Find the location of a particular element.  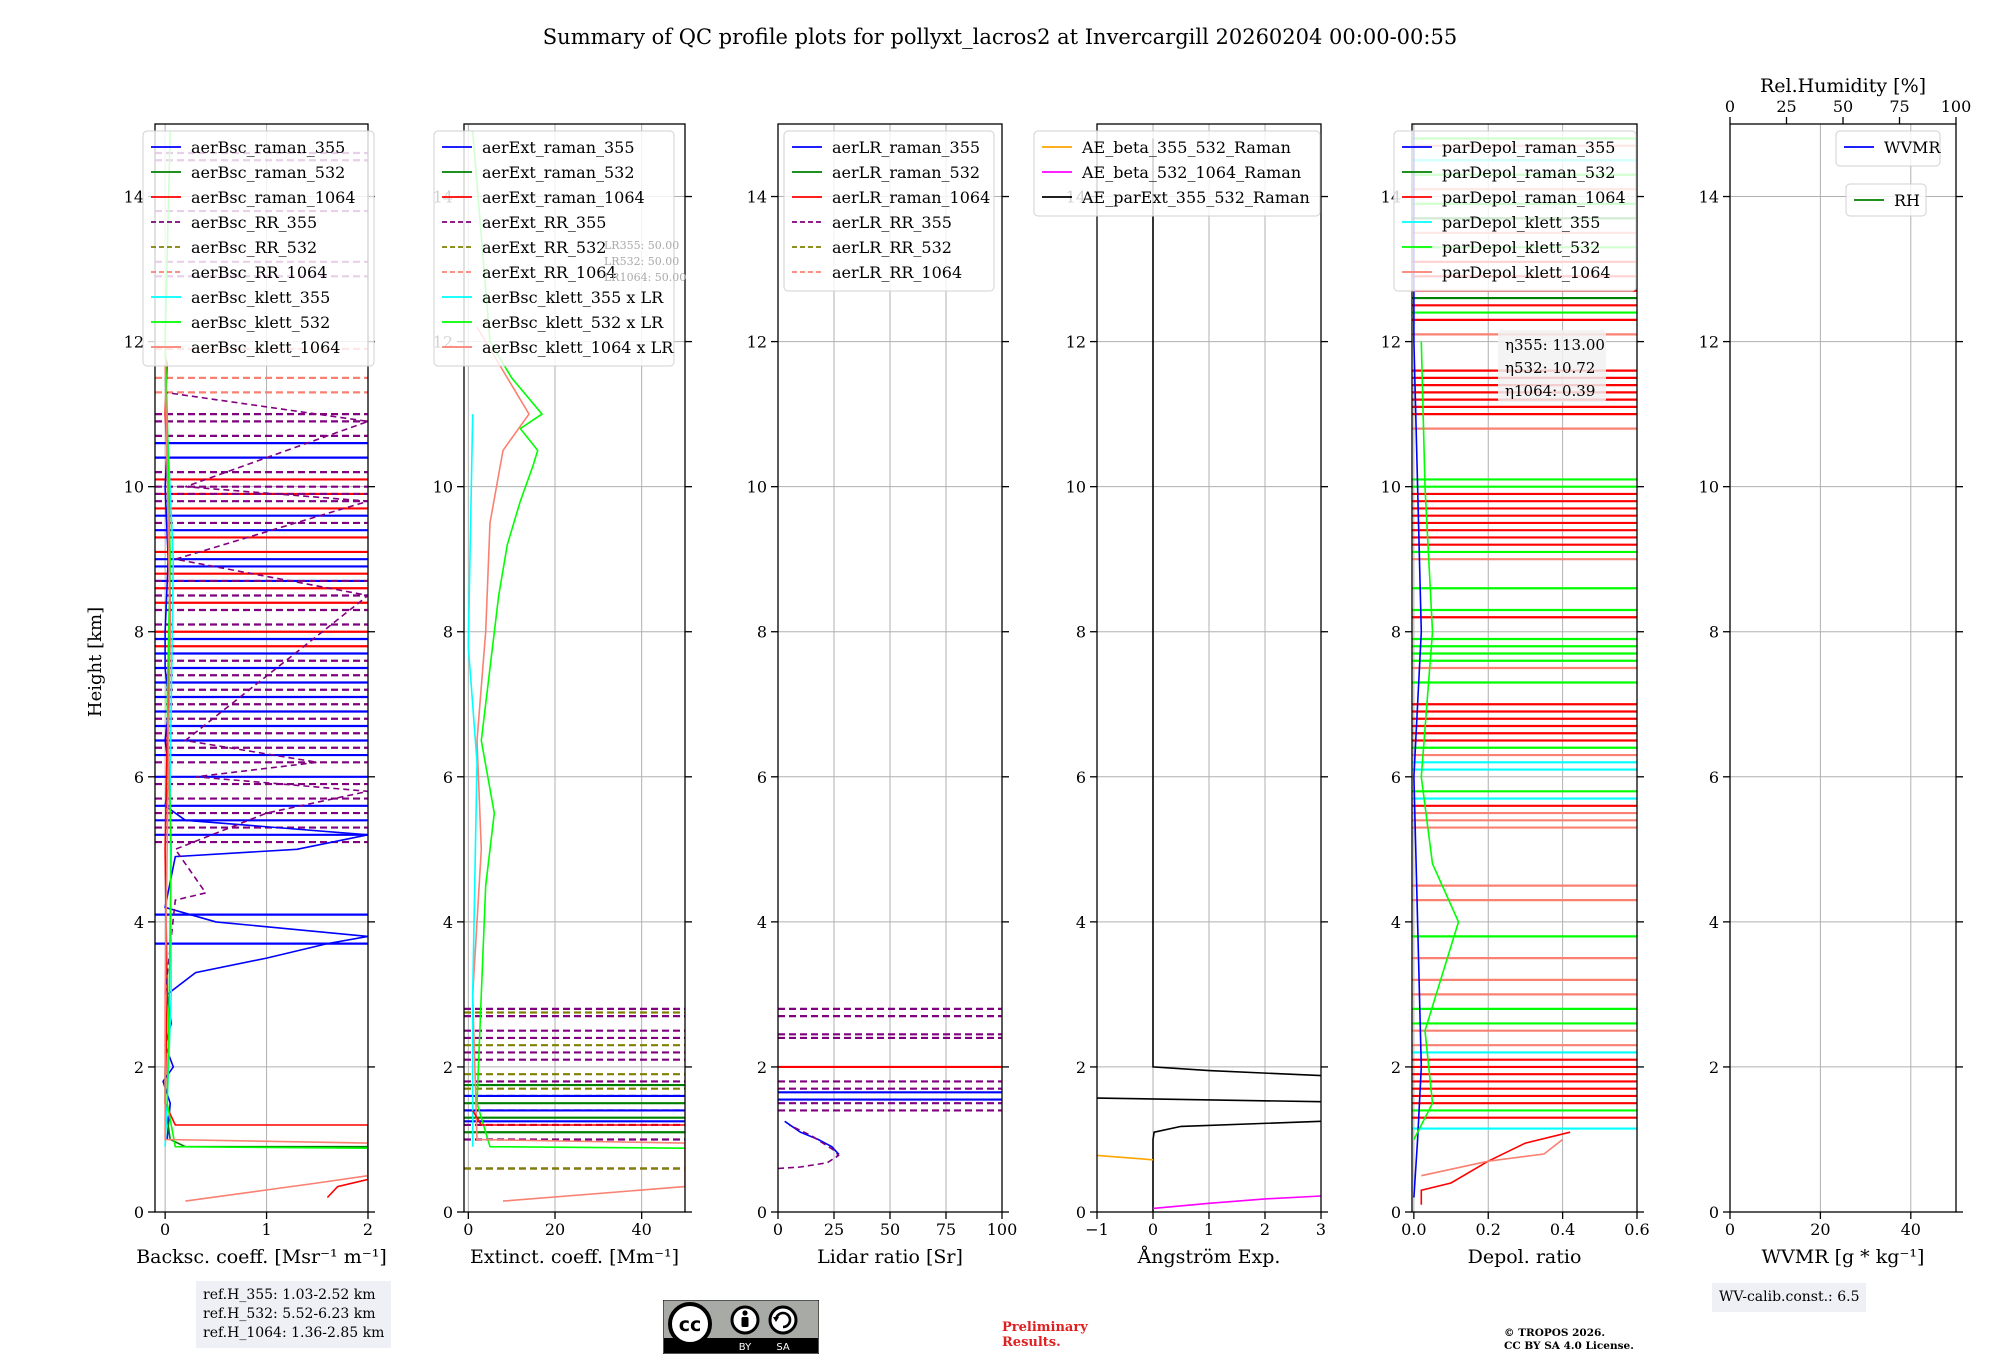

copyright-notice: © TROPOS 2026. CC BY SA 4.0 License. is located at coordinates (1569, 1340).